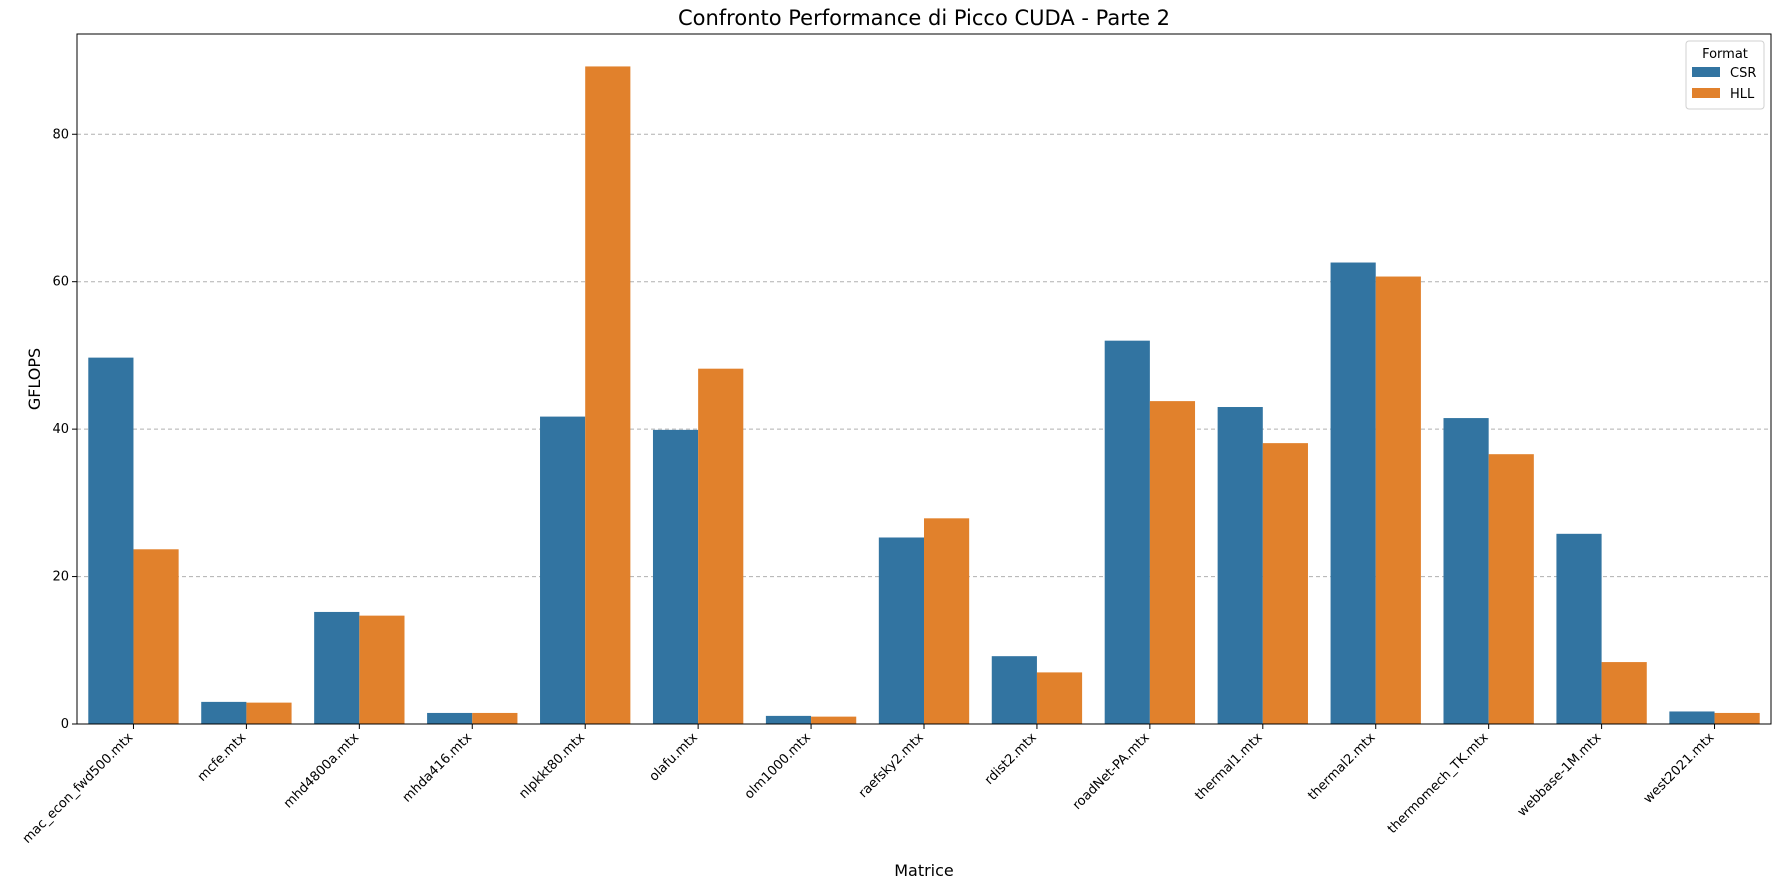  Describe the element at coordinates (1228, 766) in the screenshot. I see `x-tick-label: thermal1.mtx` at that location.